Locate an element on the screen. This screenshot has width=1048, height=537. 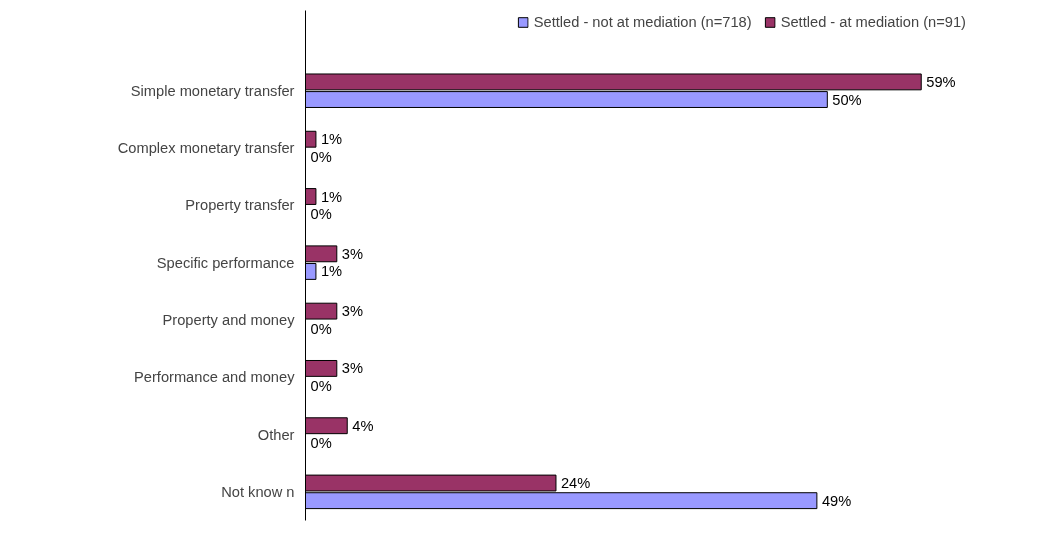
y-tick-label: Performance and money is located at coordinates (215, 377).